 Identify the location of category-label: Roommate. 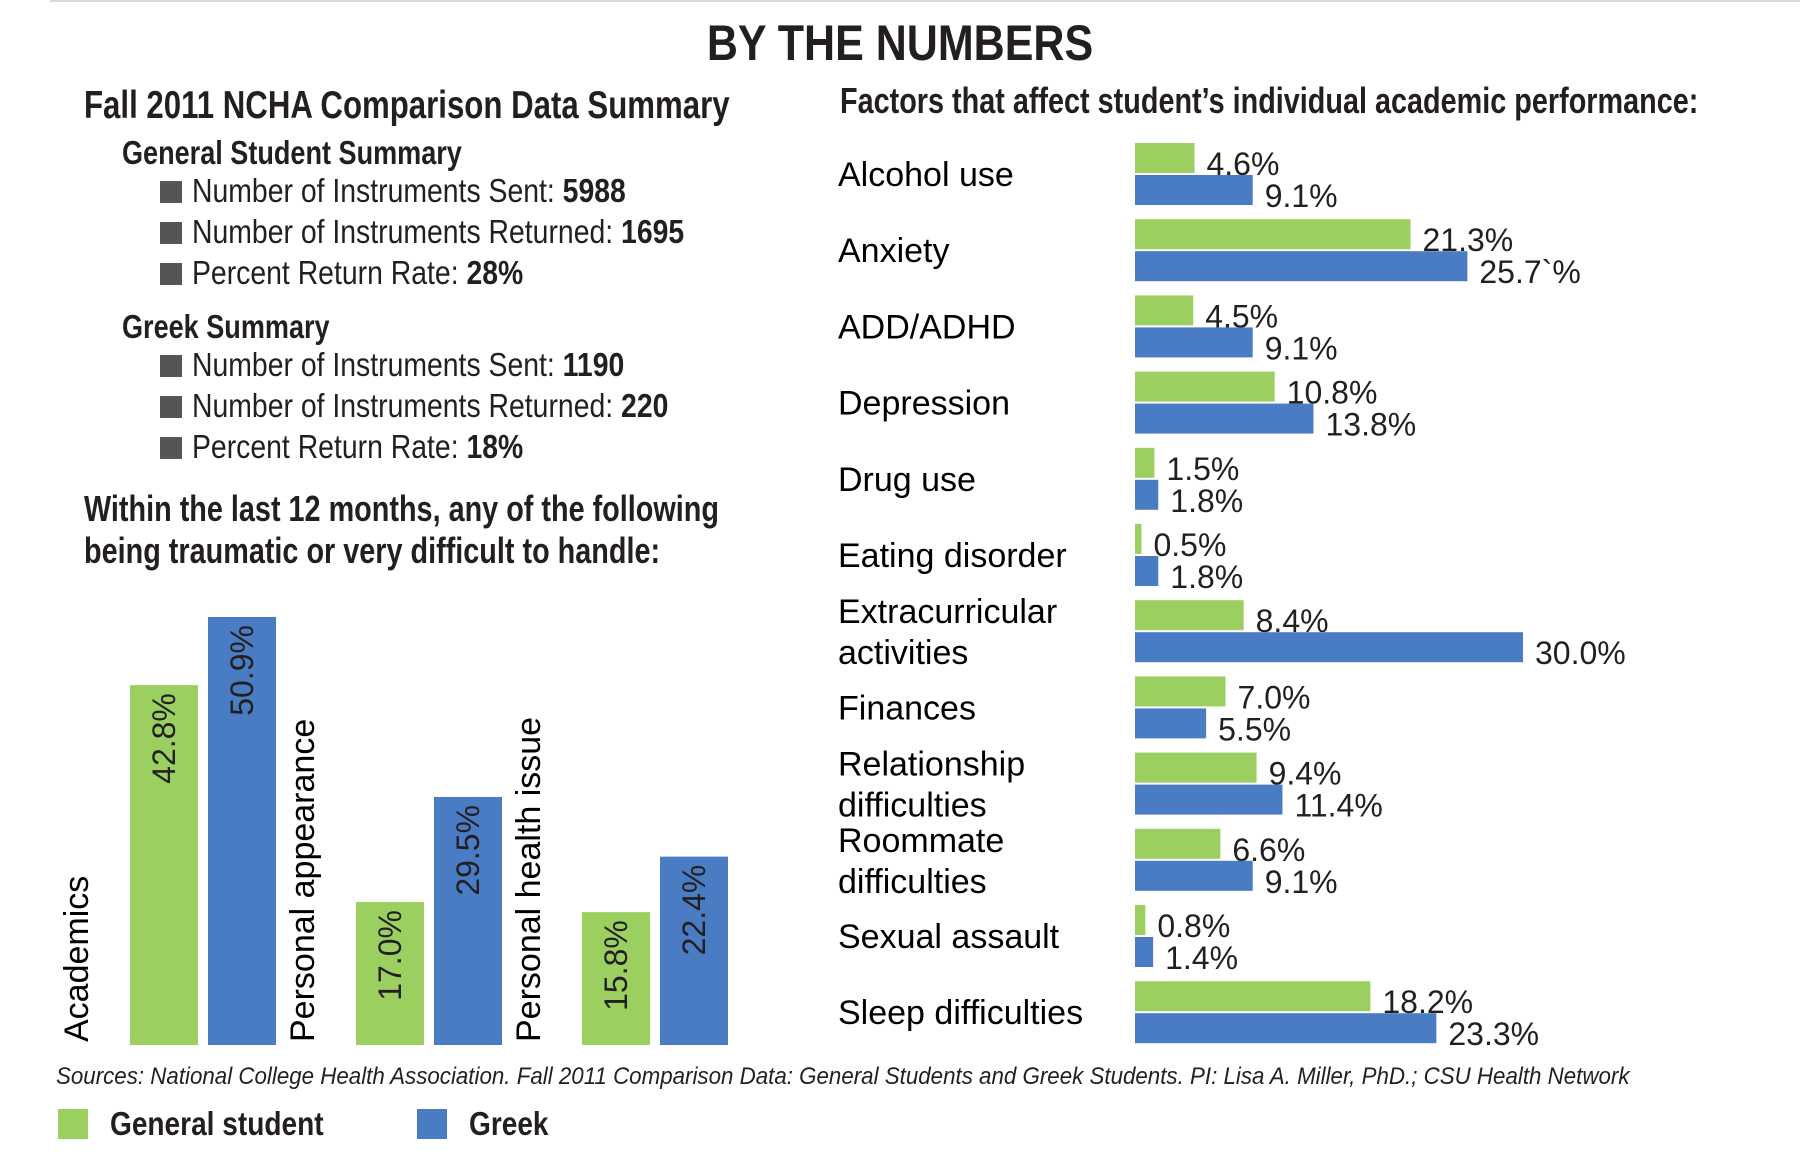
(921, 841).